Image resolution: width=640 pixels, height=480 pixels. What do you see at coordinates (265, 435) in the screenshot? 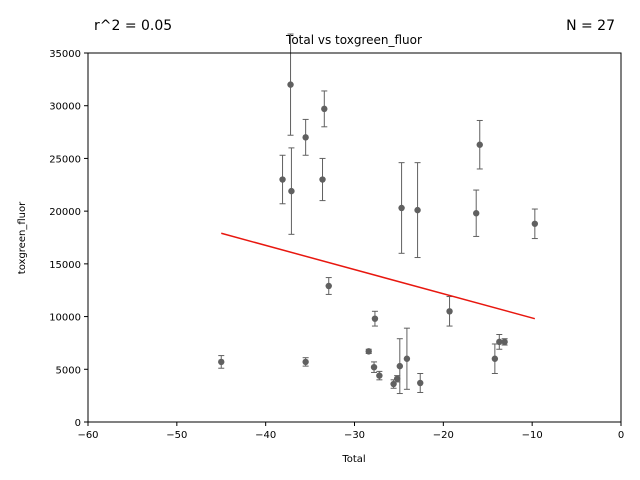
I see `x-tick-label: −40` at bounding box center [265, 435].